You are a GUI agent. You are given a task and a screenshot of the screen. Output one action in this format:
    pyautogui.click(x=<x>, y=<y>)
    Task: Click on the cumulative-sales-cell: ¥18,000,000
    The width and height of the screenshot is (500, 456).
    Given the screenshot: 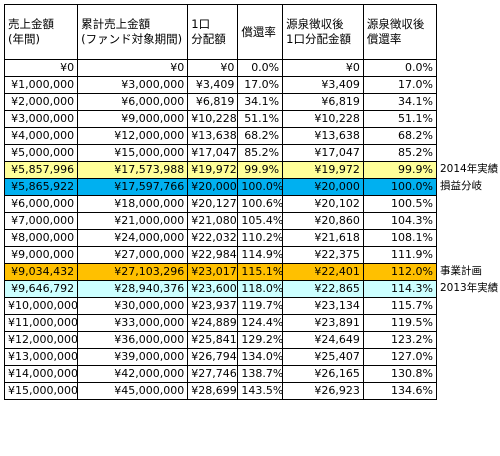 What is the action you would take?
    pyautogui.click(x=133, y=204)
    